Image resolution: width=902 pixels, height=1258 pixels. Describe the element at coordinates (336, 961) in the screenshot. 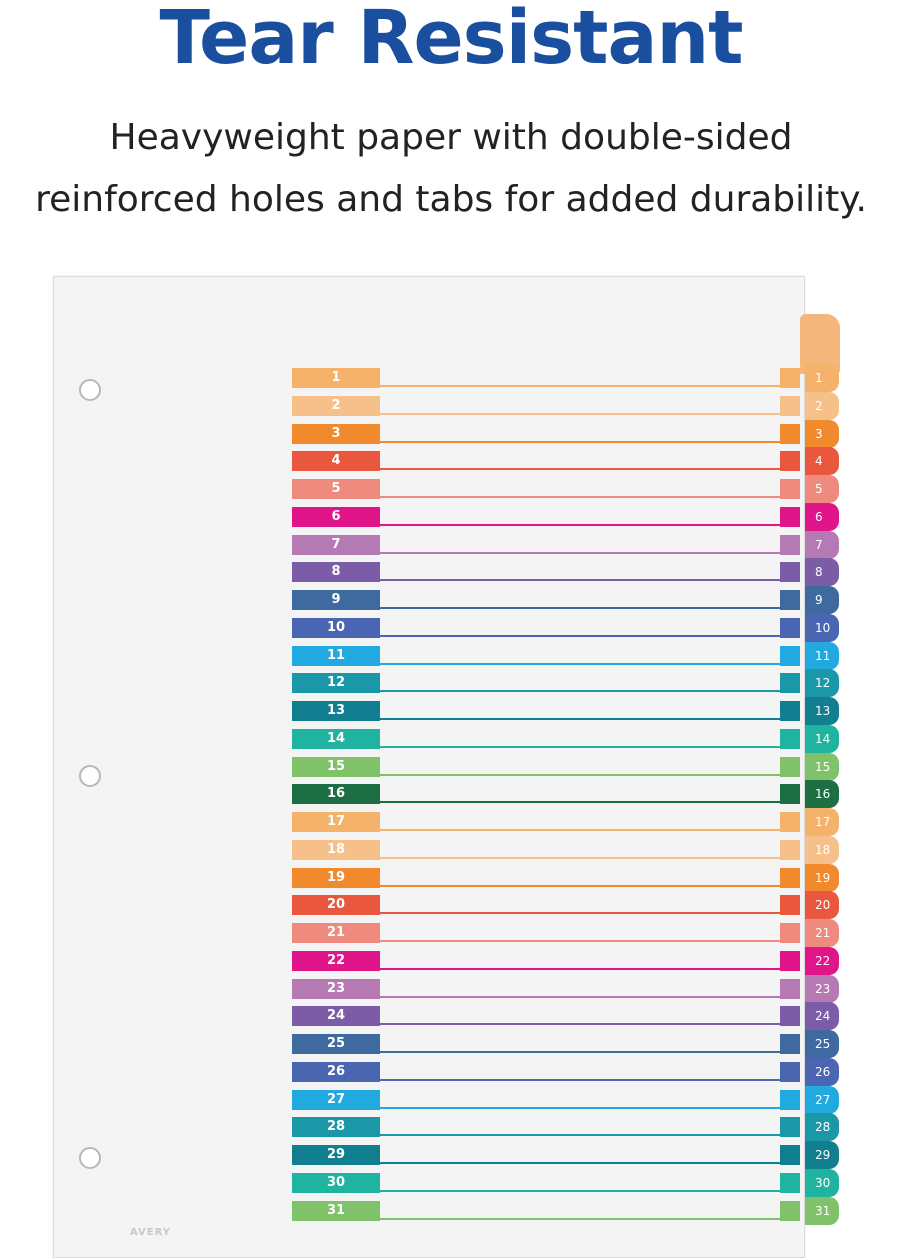

I see `tab-number-label: 22` at that location.